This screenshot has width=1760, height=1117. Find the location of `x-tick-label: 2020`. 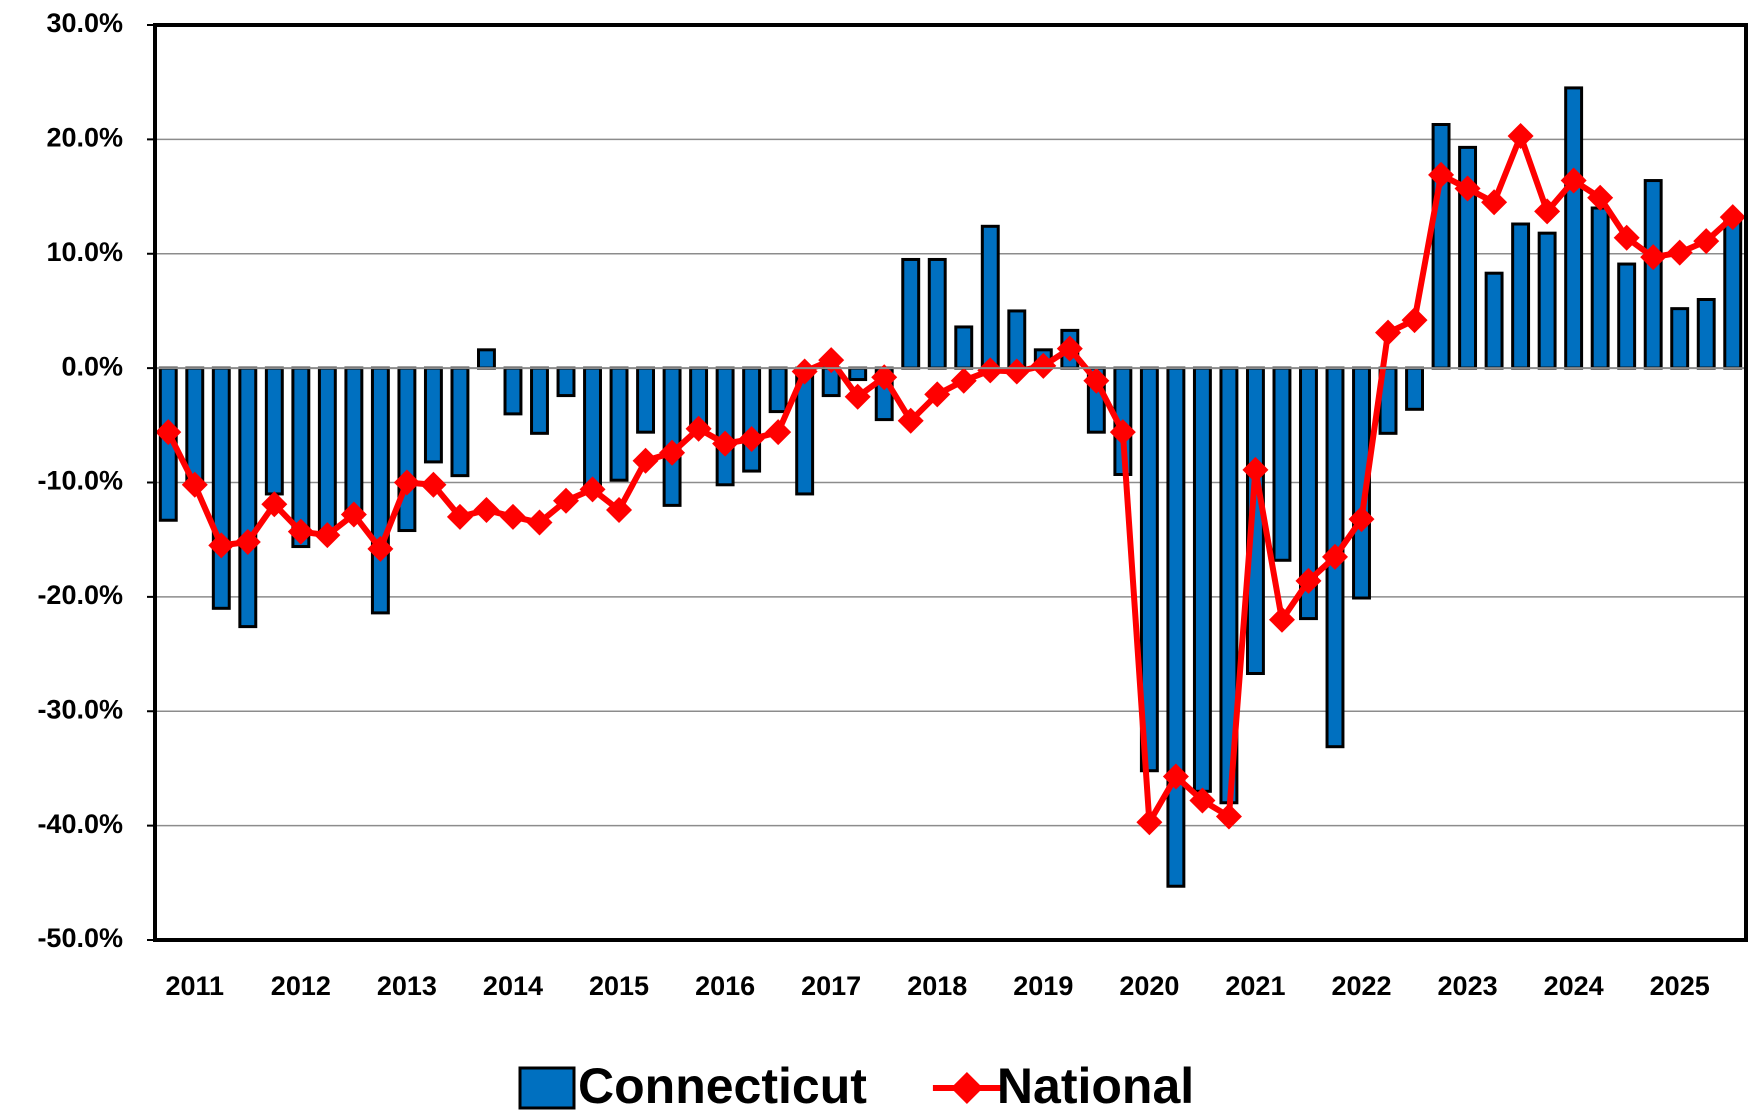

x-tick-label: 2020 is located at coordinates (1149, 986).